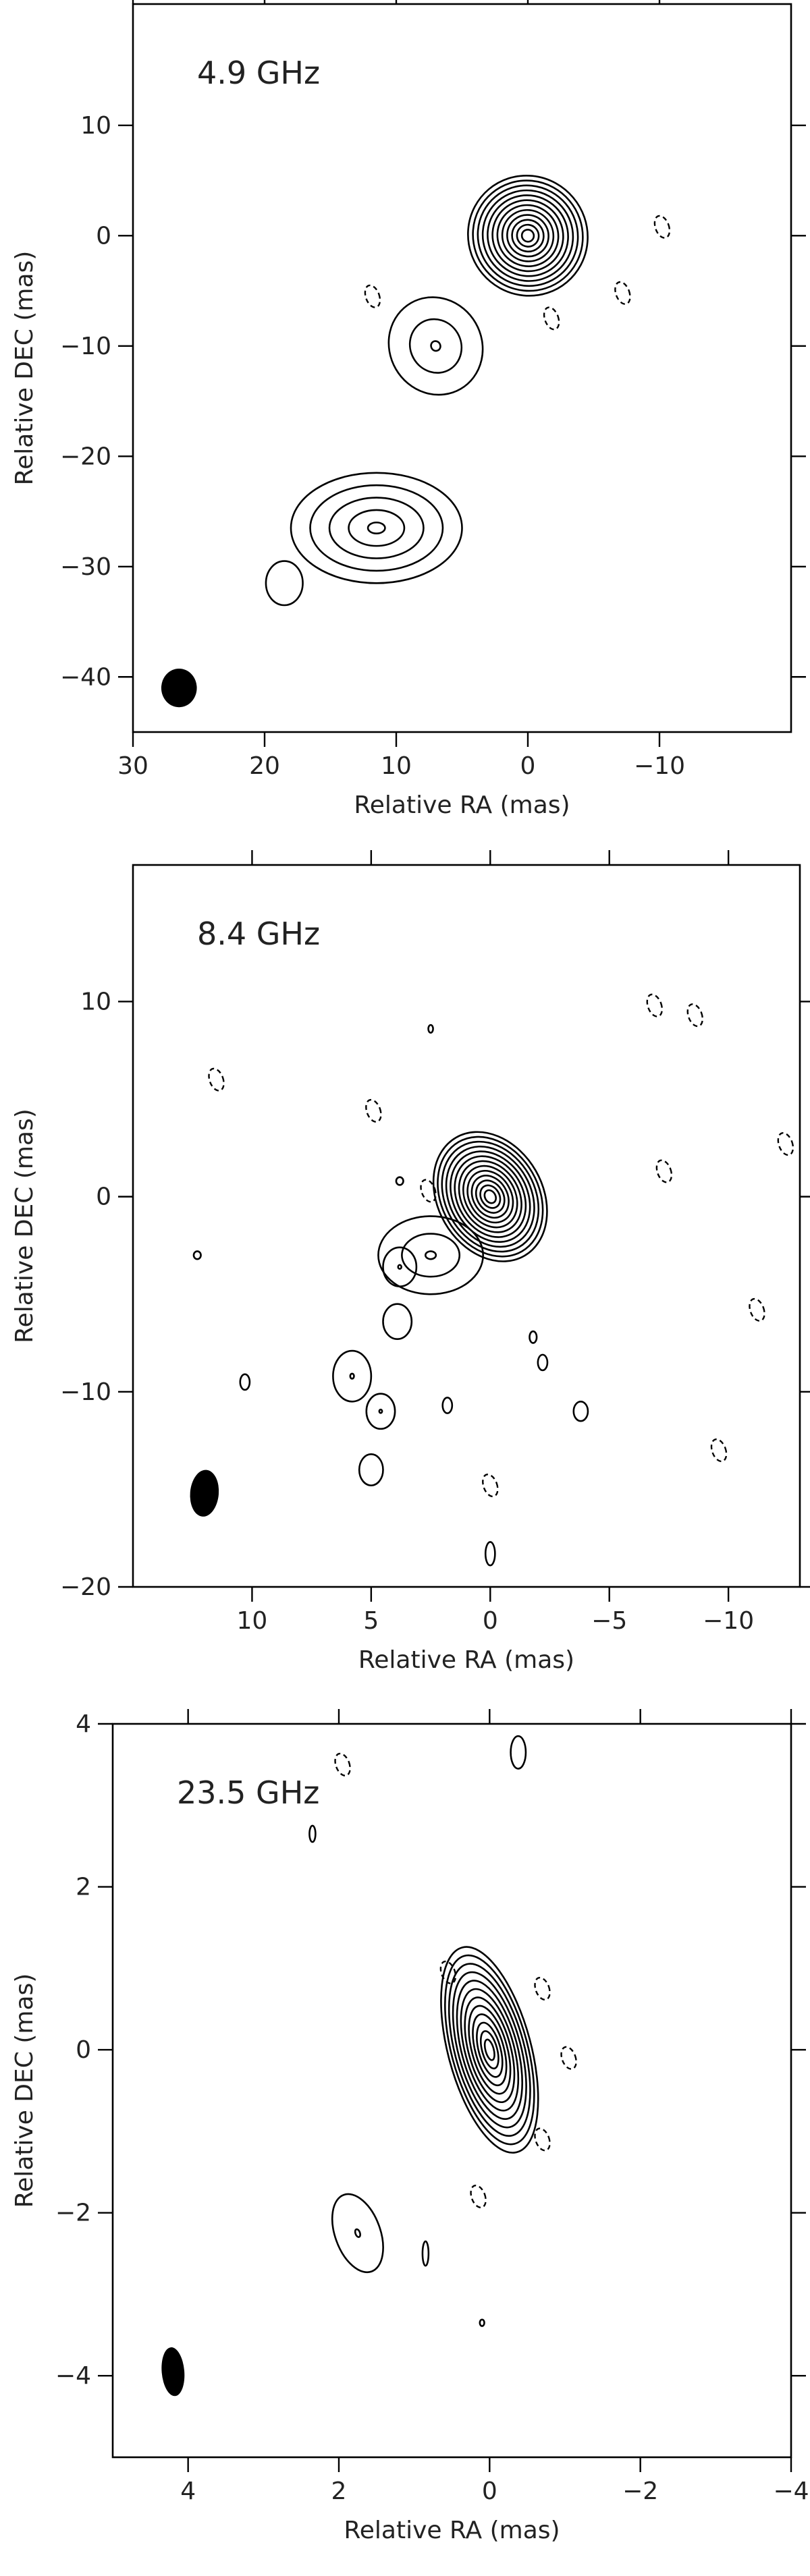 Image resolution: width=810 pixels, height=2576 pixels. Describe the element at coordinates (258, 934) in the screenshot. I see `frequency-label: 8.4 GHz` at that location.